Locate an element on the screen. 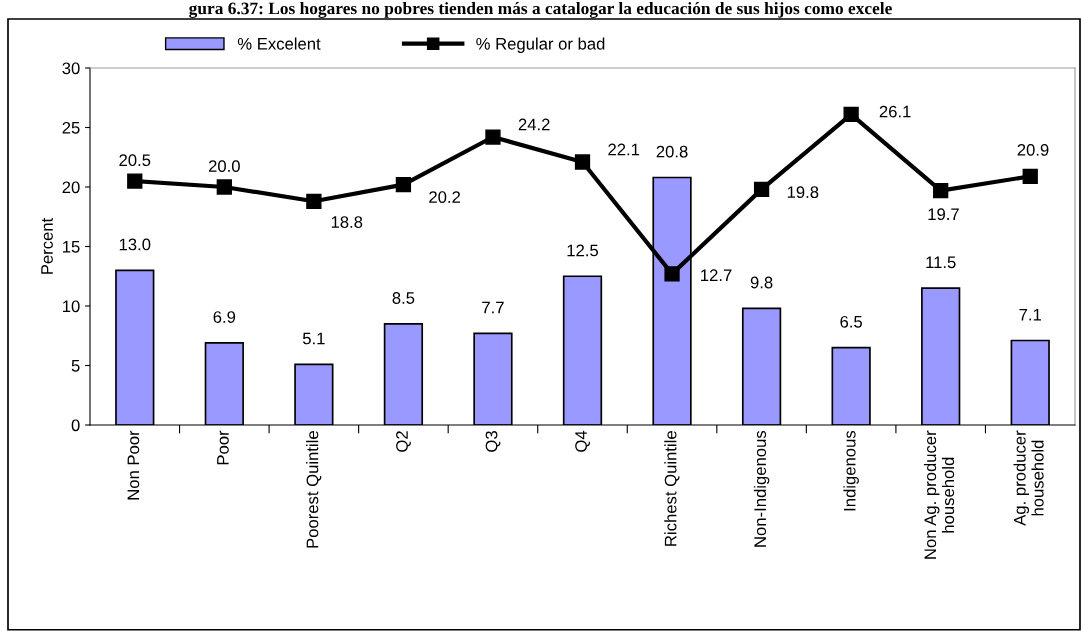 Image resolution: width=1081 pixels, height=631 pixels. data-label: 20.0 is located at coordinates (224, 166).